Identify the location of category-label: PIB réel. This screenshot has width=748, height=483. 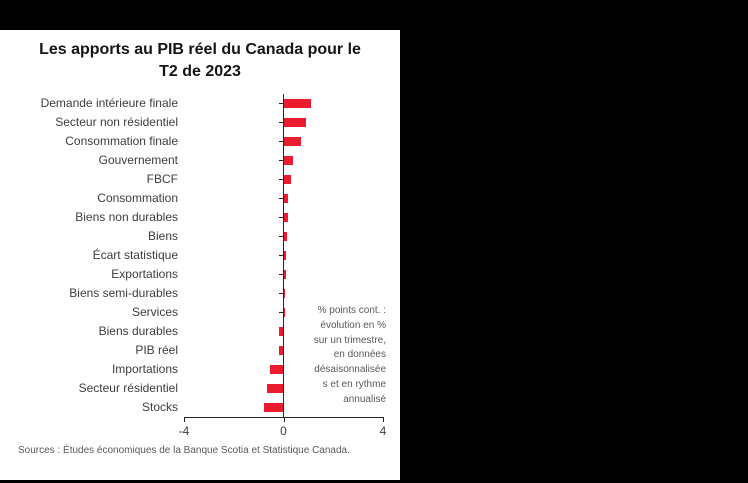
(156, 350).